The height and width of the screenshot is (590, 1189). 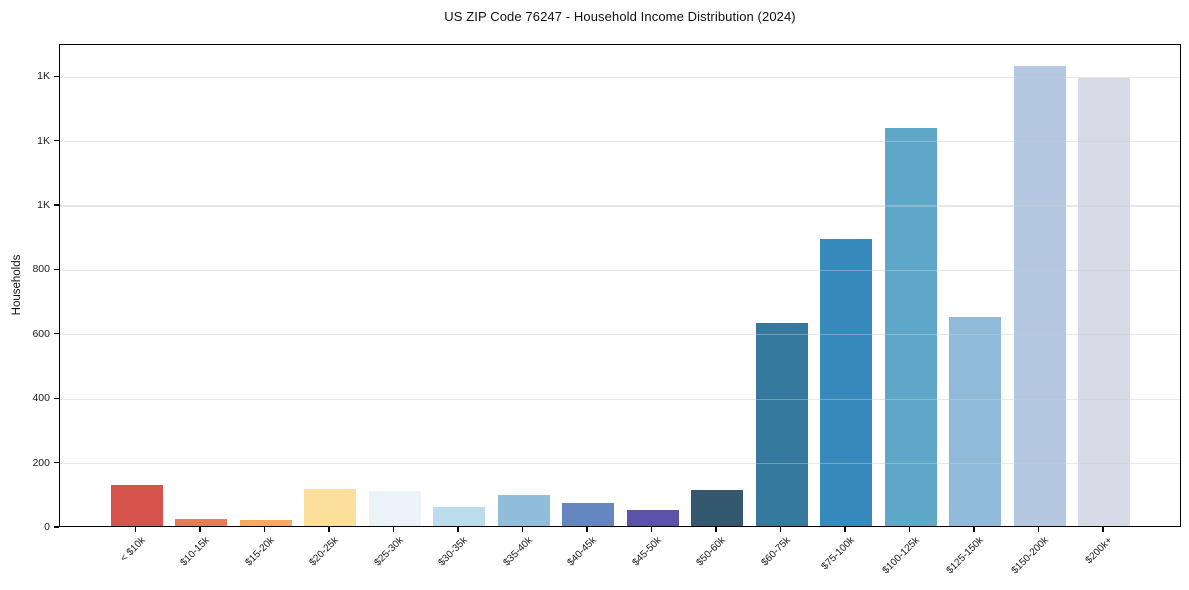 What do you see at coordinates (41, 462) in the screenshot?
I see `y-tick-label: 200` at bounding box center [41, 462].